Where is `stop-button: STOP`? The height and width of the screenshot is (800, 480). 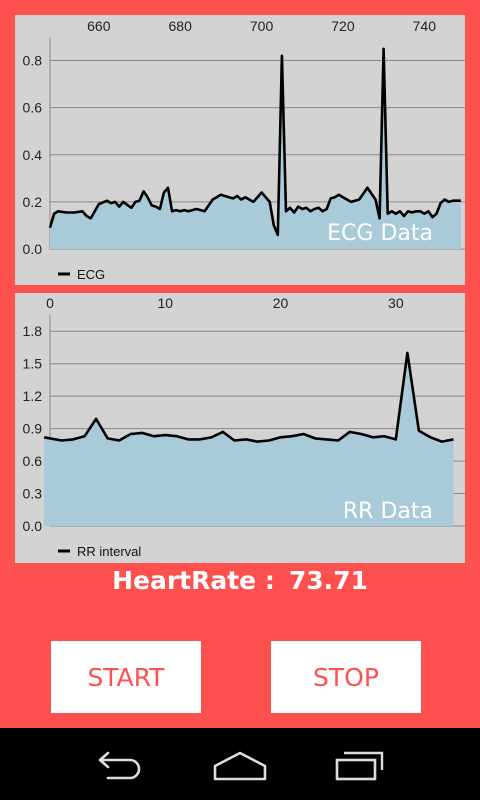
stop-button: STOP is located at coordinates (346, 677).